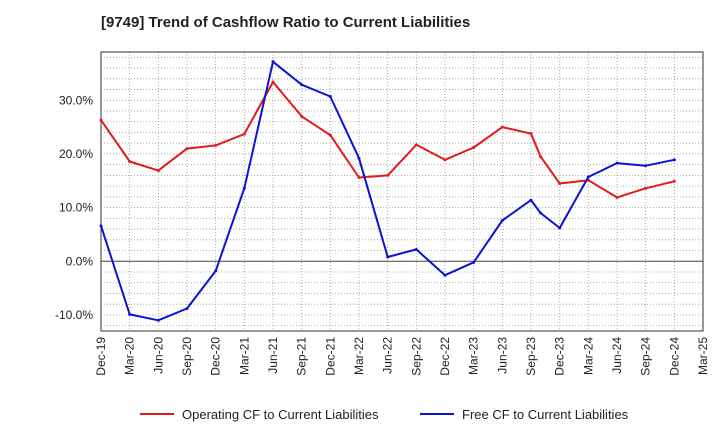  I want to click on x-tick-label: Jun-22, so click(388, 355).